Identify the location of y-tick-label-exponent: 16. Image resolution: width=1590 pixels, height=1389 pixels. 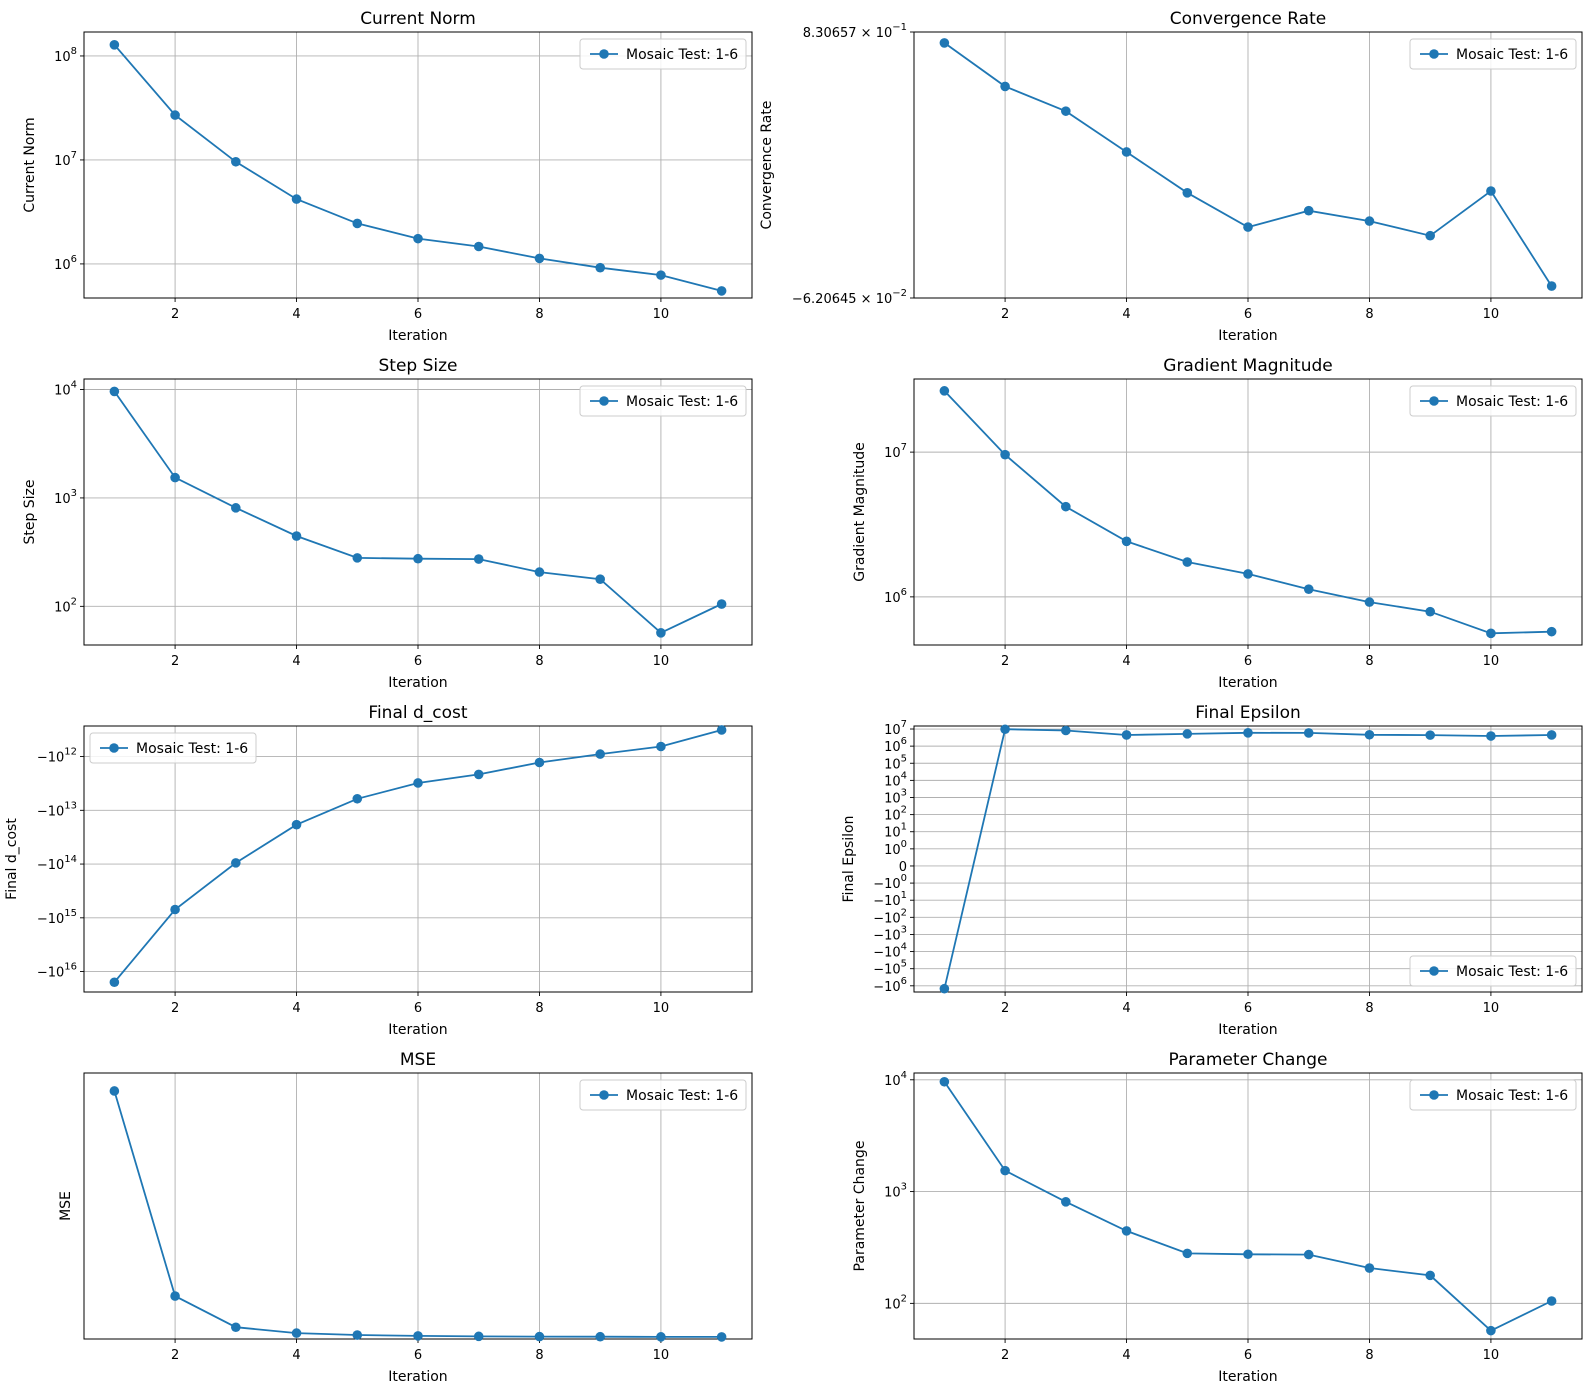
(70, 967).